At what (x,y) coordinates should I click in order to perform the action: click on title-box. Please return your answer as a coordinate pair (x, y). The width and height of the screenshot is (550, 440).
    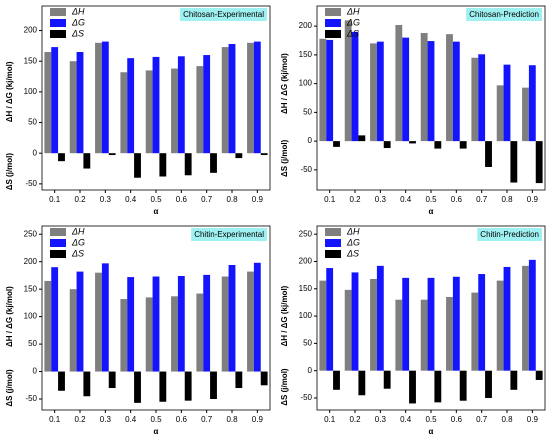
    Looking at the image, I should click on (509, 234).